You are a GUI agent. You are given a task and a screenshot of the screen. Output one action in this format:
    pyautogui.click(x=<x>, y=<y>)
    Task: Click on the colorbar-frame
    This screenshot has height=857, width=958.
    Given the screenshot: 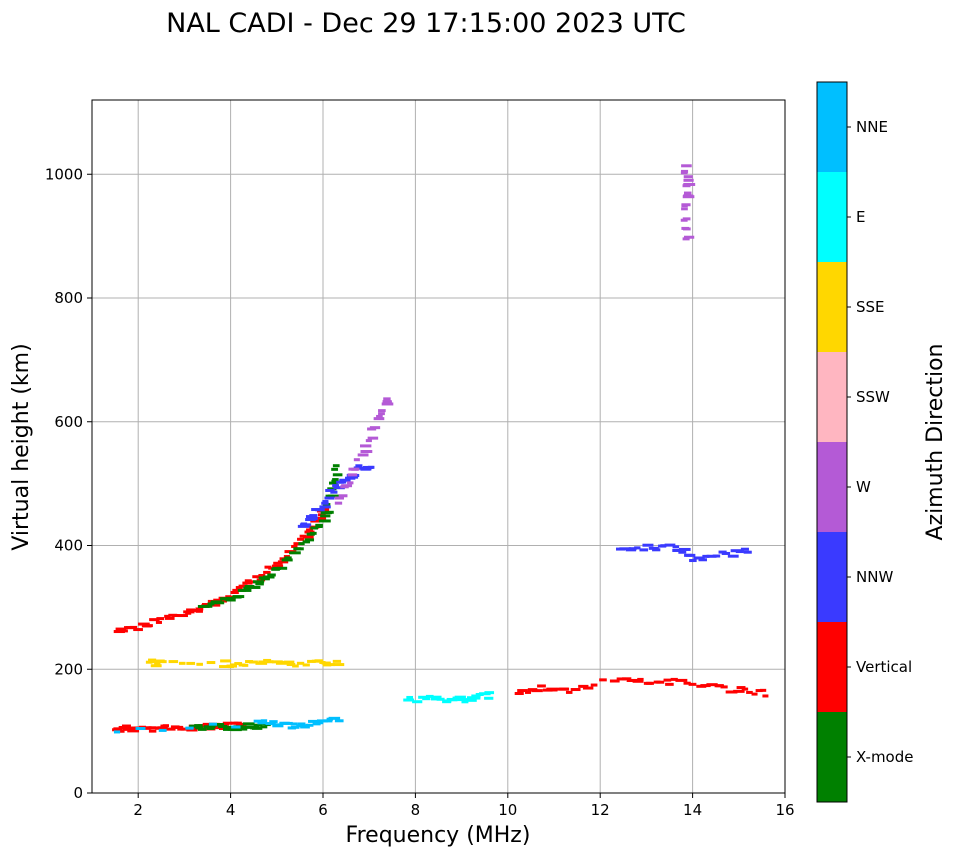 What is the action you would take?
    pyautogui.click(x=832, y=442)
    